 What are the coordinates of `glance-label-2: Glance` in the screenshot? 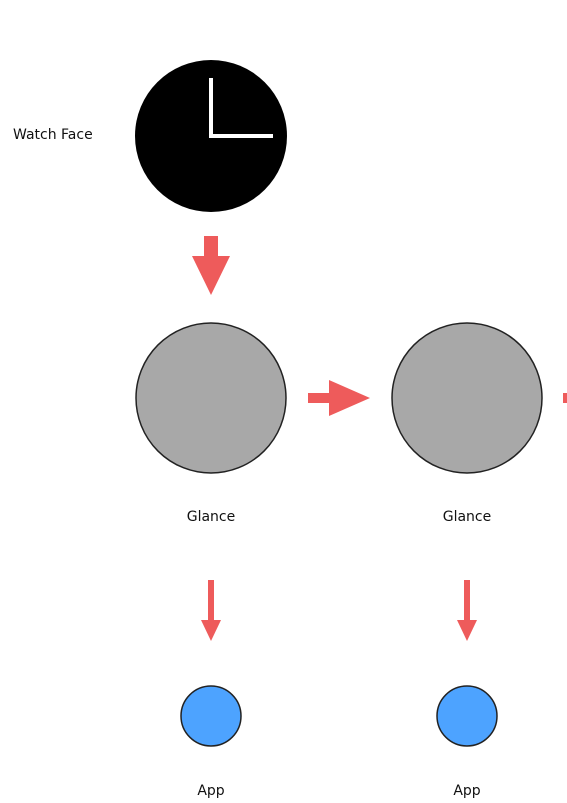 It's located at (467, 517).